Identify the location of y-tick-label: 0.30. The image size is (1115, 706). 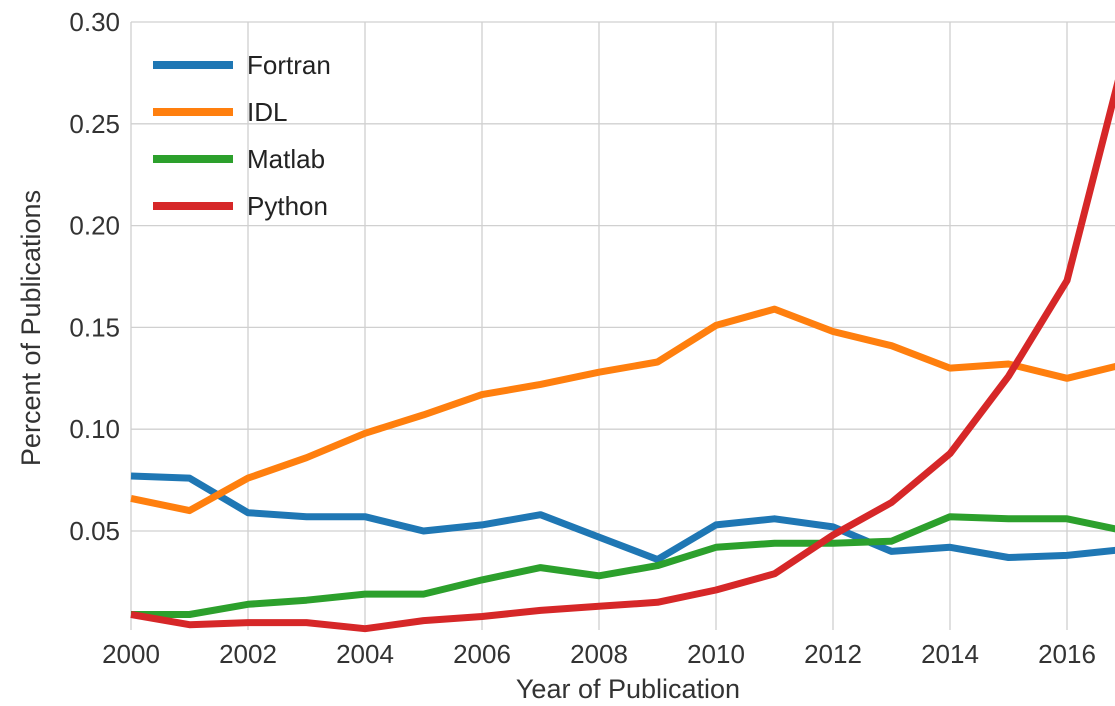
(94, 22).